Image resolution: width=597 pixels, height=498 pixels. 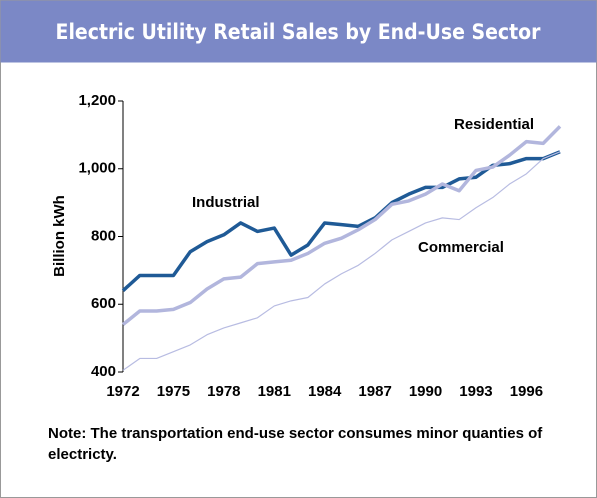 What do you see at coordinates (103, 235) in the screenshot?
I see `y-tick-label: 800` at bounding box center [103, 235].